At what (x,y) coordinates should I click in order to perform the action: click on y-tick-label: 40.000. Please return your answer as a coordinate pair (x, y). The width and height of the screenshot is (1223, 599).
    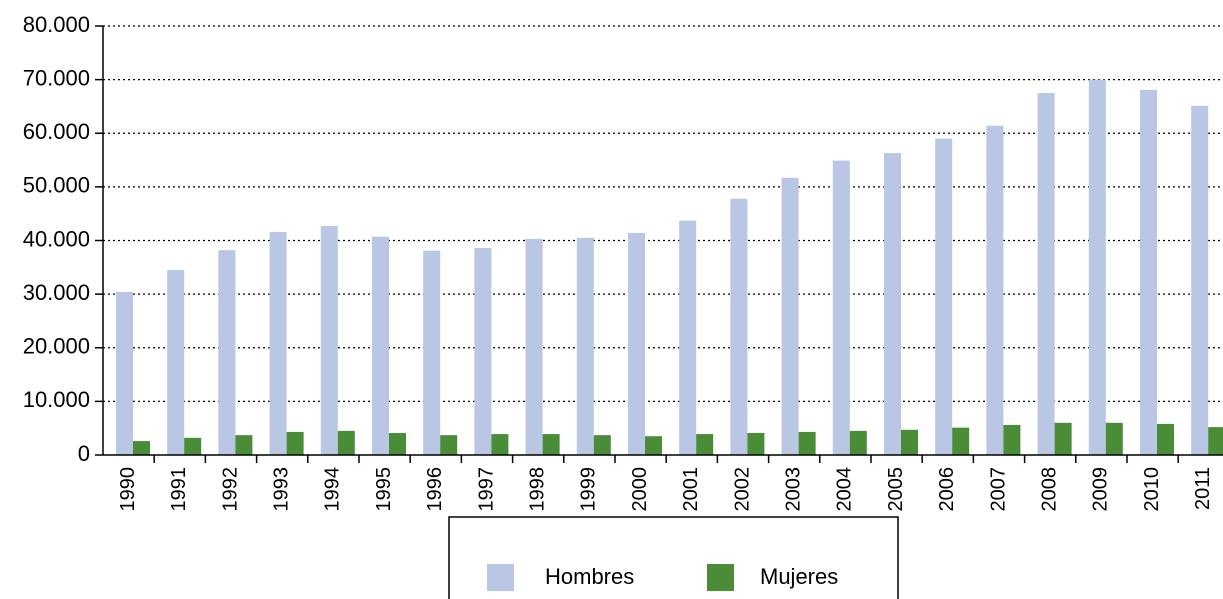
    Looking at the image, I should click on (56, 238).